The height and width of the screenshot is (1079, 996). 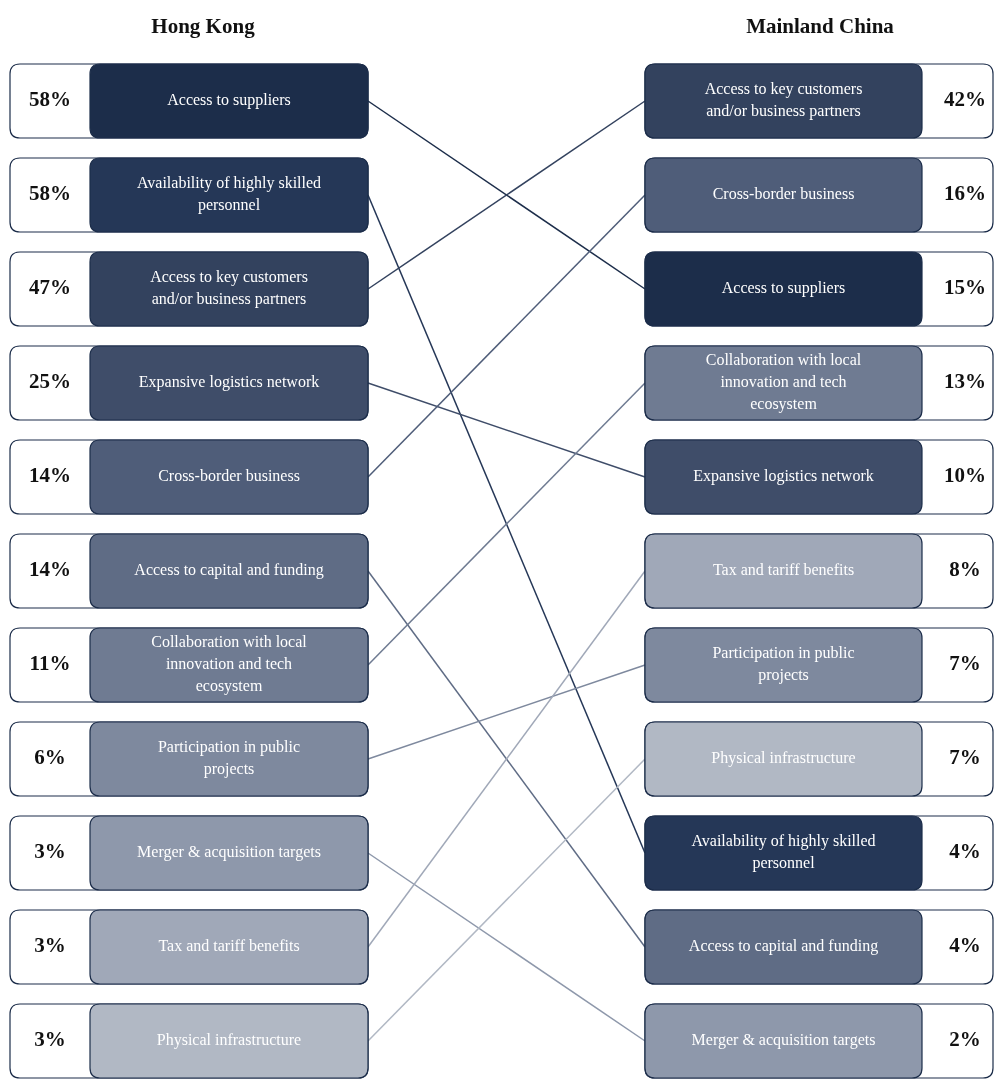 I want to click on data-label: 8%, so click(x=965, y=569).